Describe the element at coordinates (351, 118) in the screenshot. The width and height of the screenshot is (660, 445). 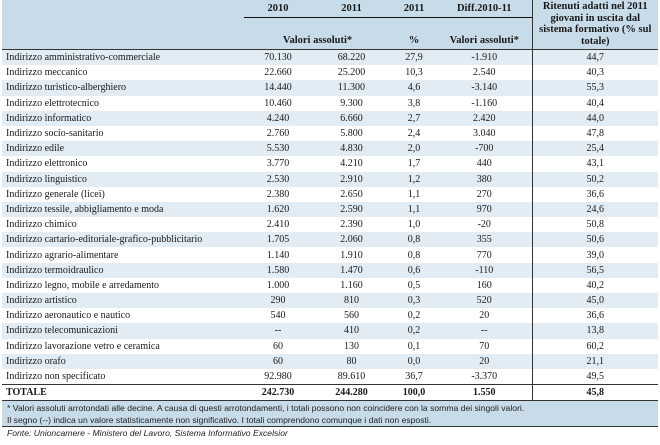
I see `value-2011: 6.660` at that location.